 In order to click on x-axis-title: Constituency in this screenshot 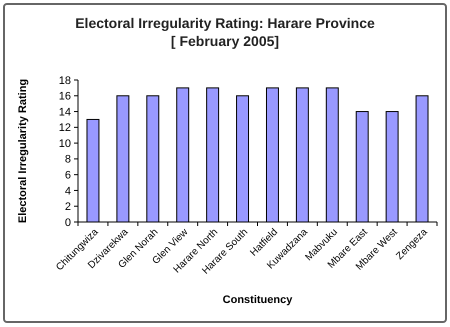, I will do `click(258, 300)`.